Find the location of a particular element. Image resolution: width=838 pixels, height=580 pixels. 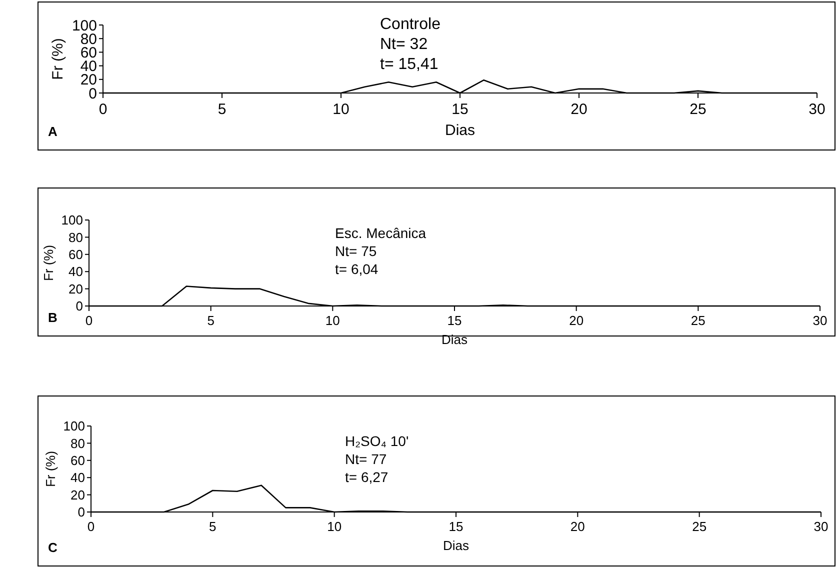

annotation: Esc. Mecânica is located at coordinates (380, 233).